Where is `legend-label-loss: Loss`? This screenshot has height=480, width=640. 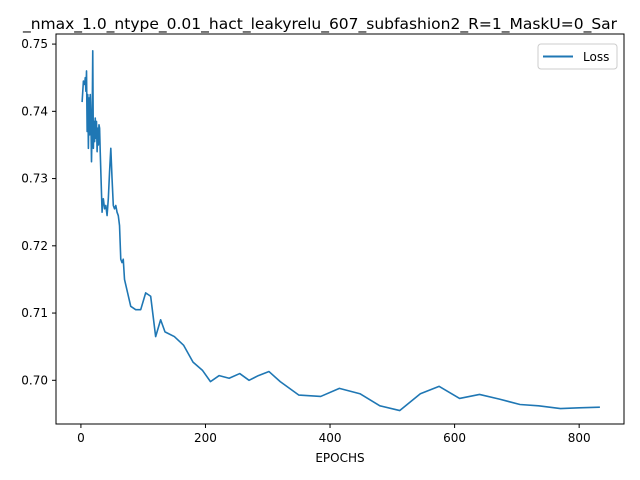 legend-label-loss: Loss is located at coordinates (596, 57).